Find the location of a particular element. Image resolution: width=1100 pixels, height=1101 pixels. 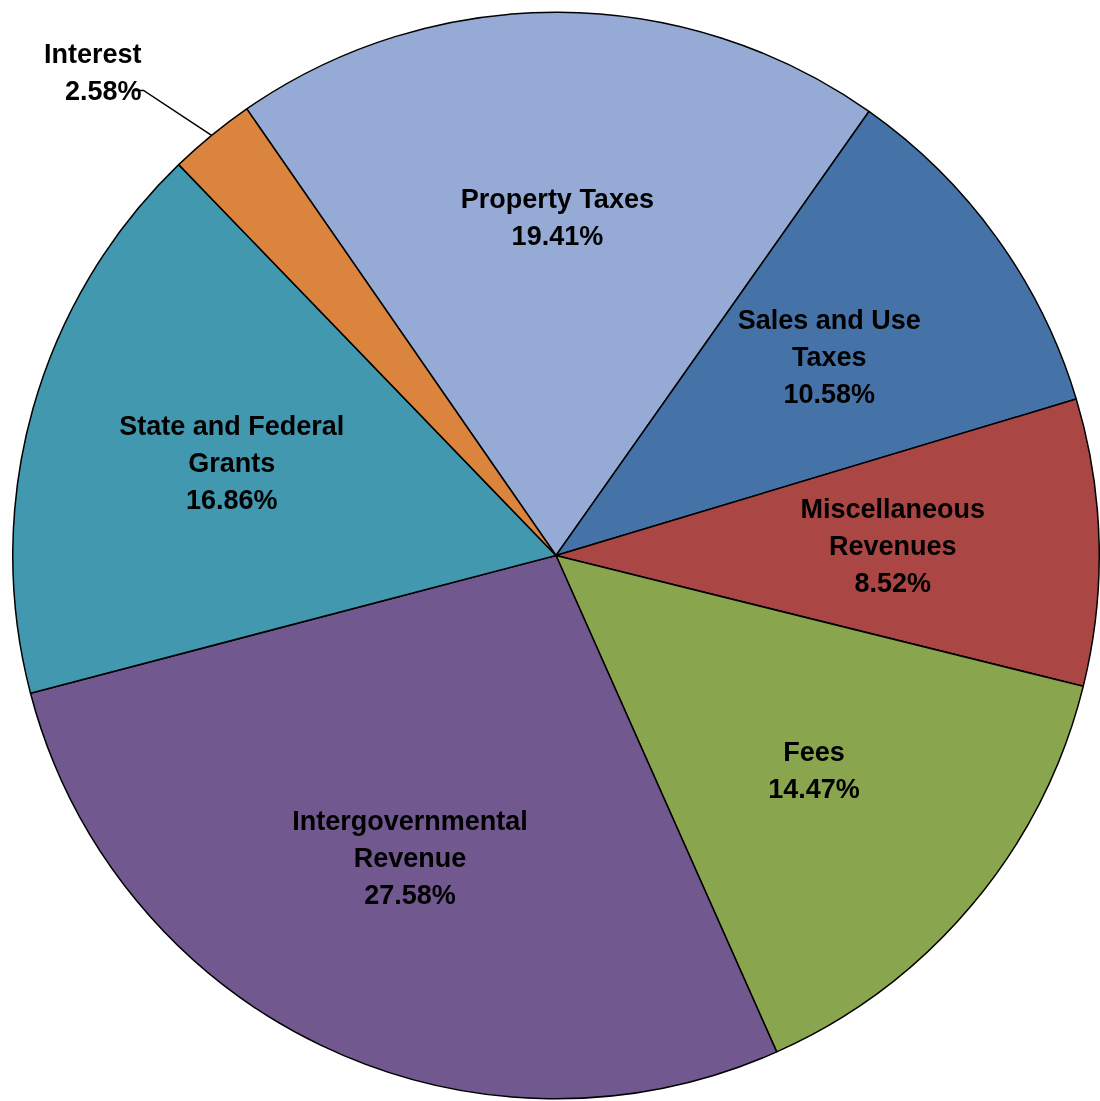

slice-label: Interest is located at coordinates (93, 53).